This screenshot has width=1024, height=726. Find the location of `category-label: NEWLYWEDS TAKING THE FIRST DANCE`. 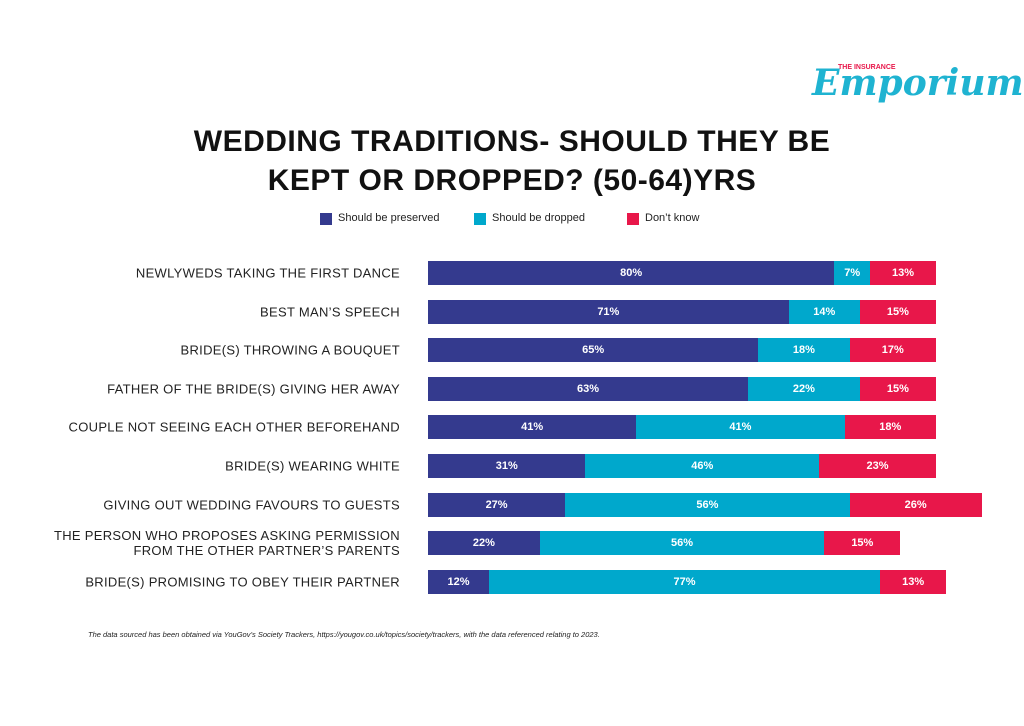

category-label: NEWLYWEDS TAKING THE FIRST DANCE is located at coordinates (267, 273).